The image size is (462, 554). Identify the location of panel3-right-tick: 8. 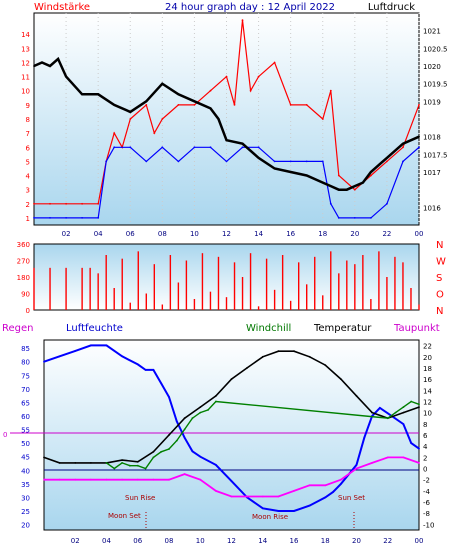
(425, 425).